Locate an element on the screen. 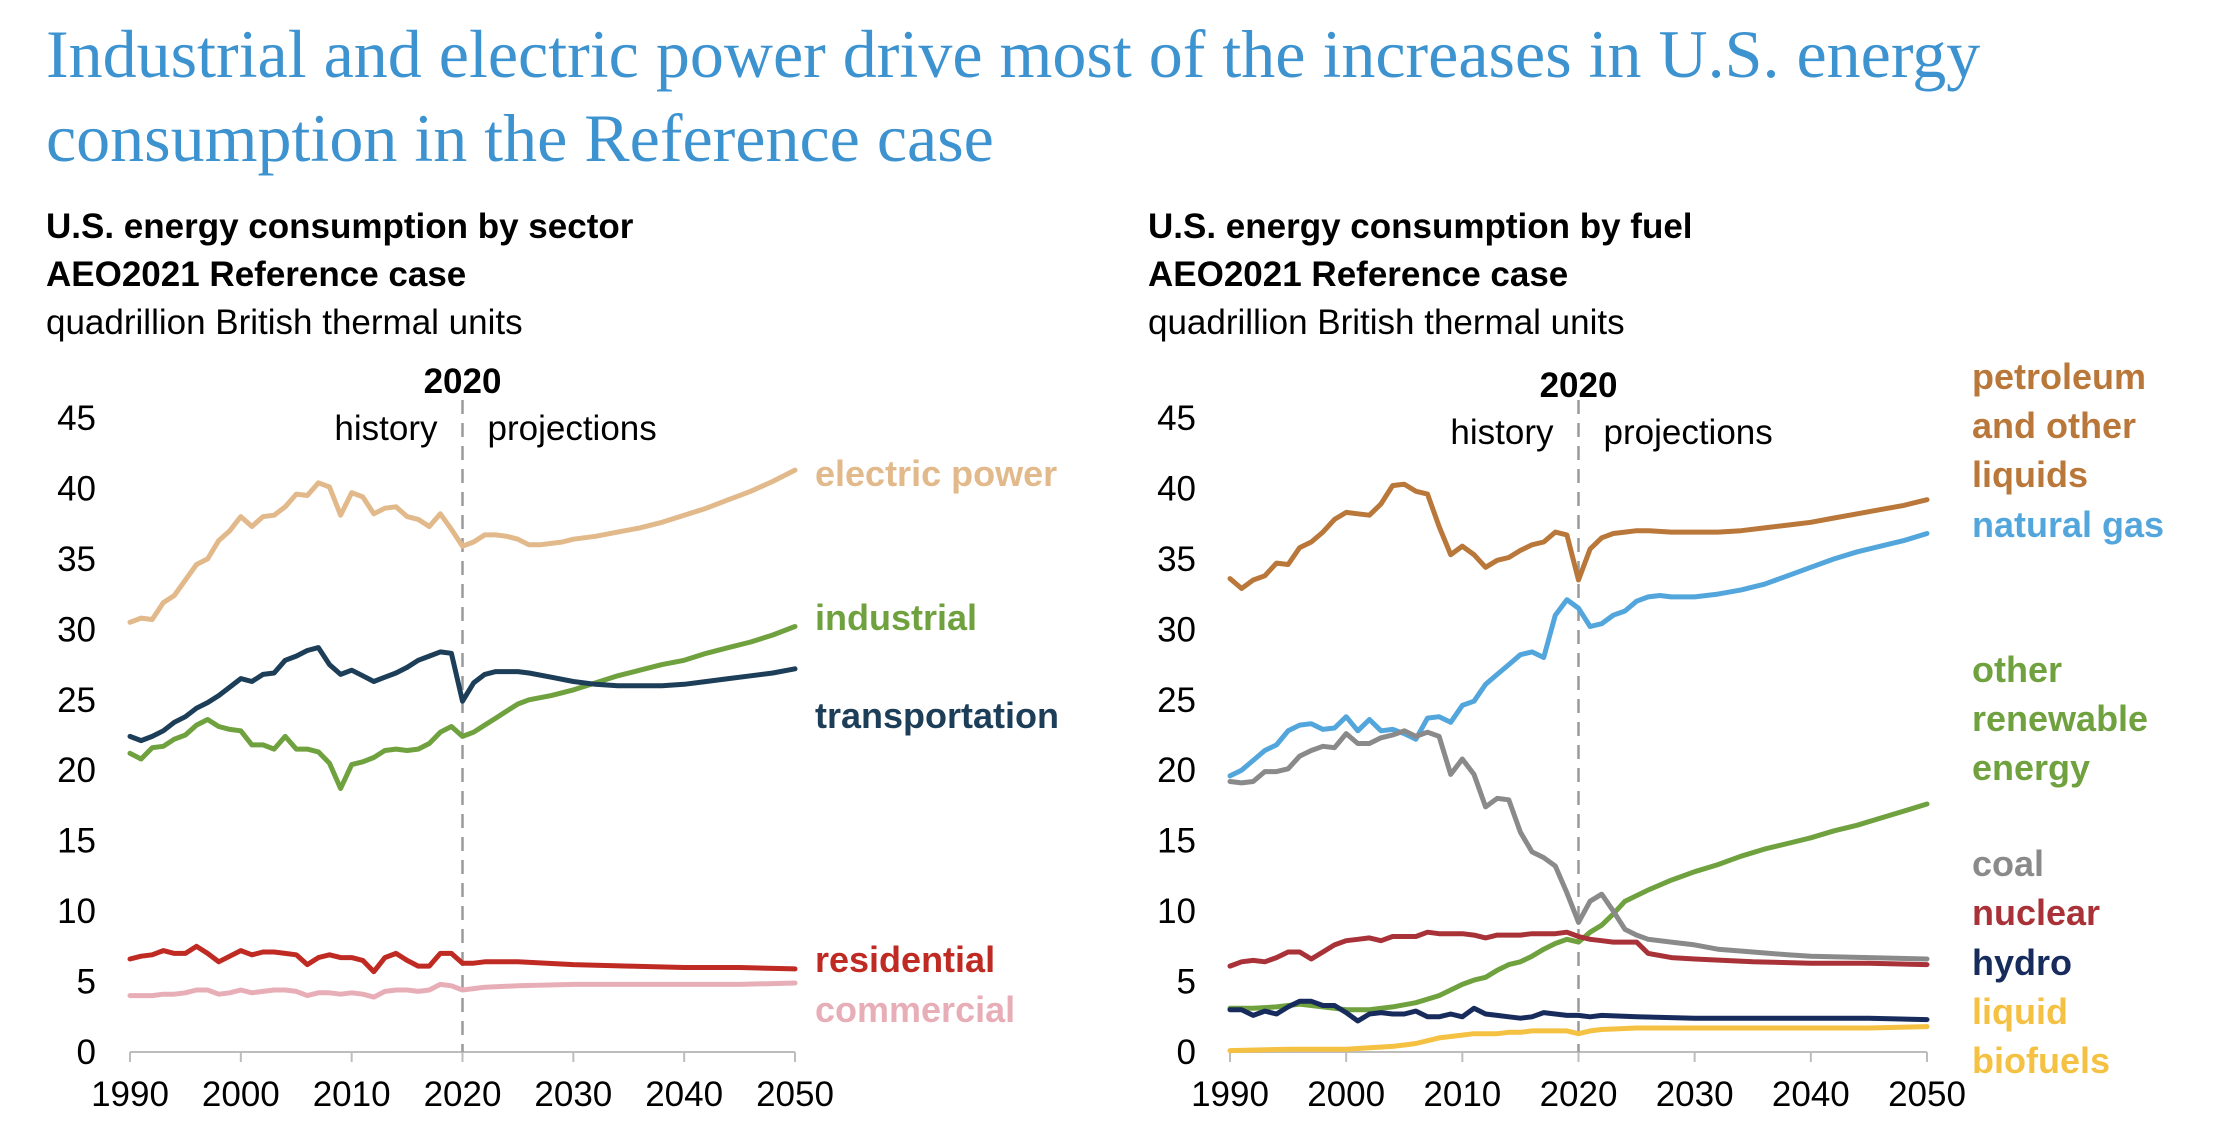  left-x-tick-2000: 2000 is located at coordinates (241, 1094).